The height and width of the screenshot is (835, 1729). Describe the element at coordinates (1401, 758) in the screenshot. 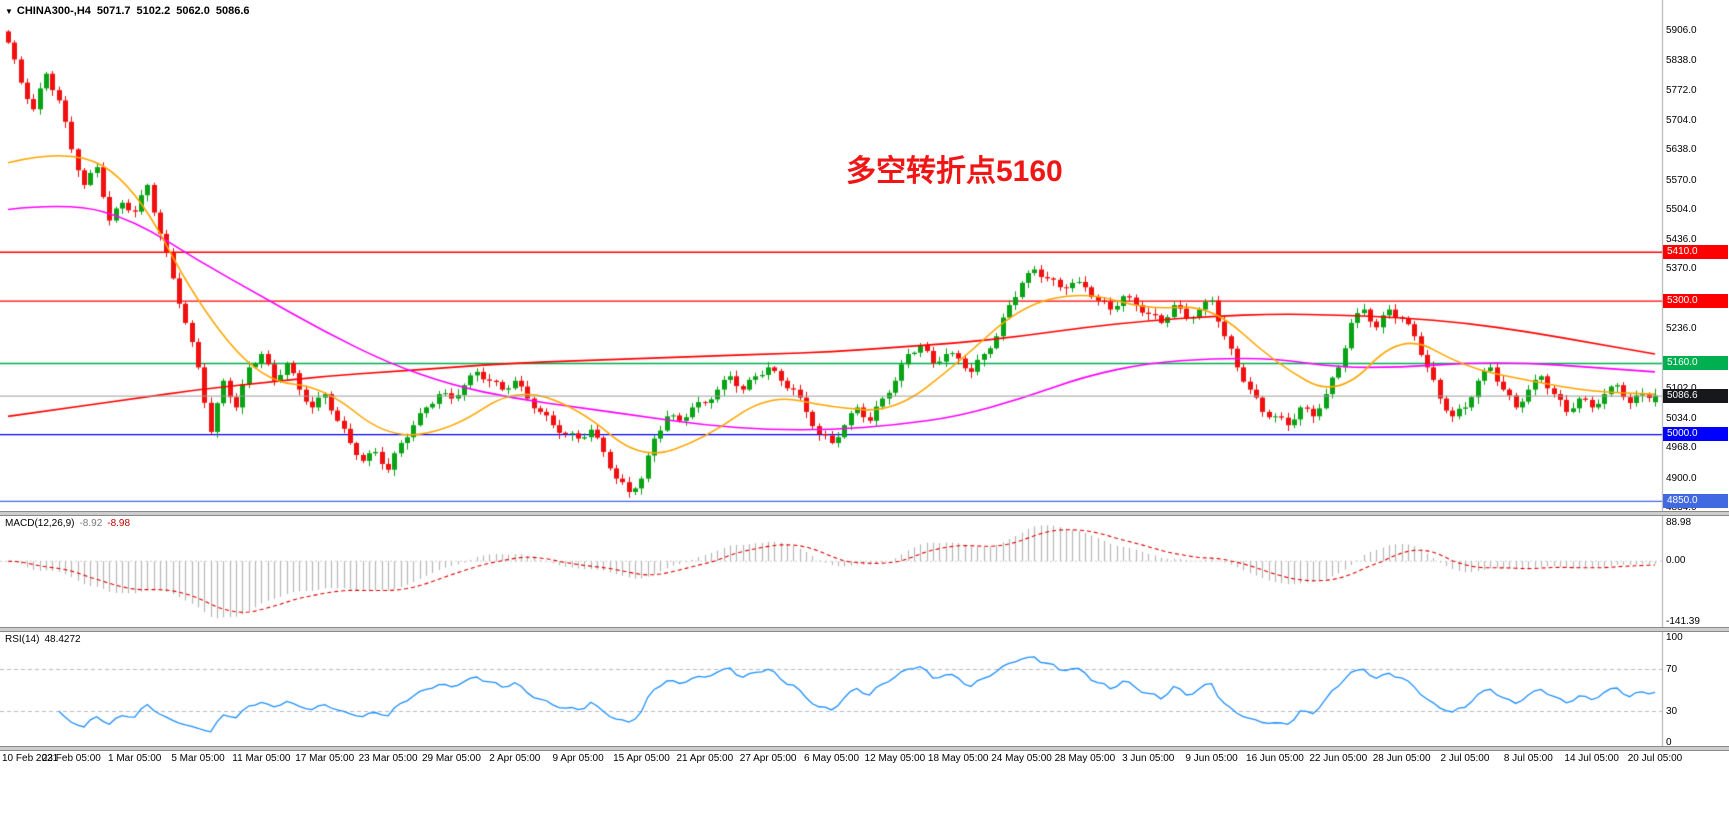

I see `time-axis-label: 28 Jun 05:00` at that location.